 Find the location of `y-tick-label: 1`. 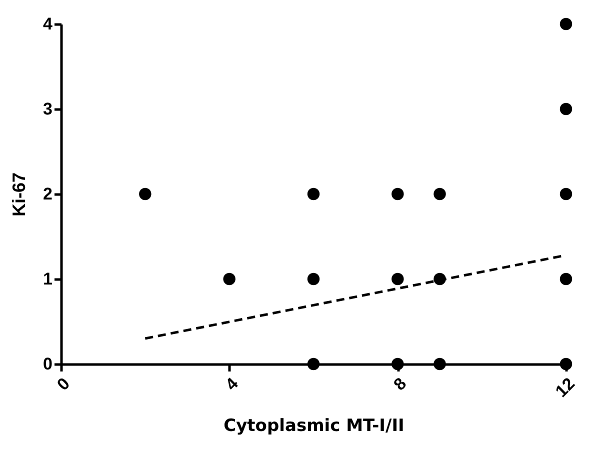

y-tick-label: 1 is located at coordinates (47, 279).